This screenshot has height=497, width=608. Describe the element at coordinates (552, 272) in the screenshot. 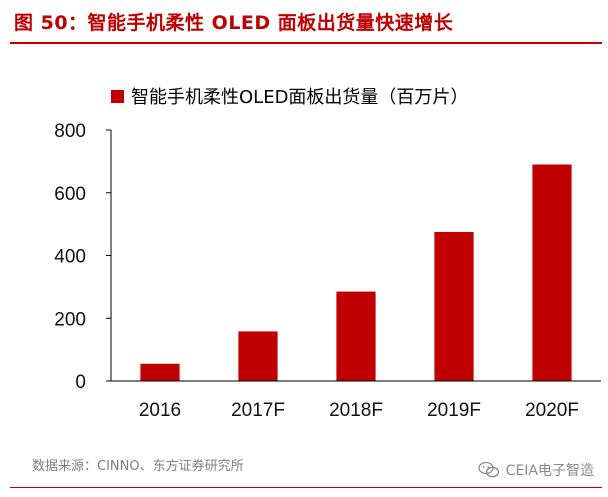

I see `bar-2020F` at that location.